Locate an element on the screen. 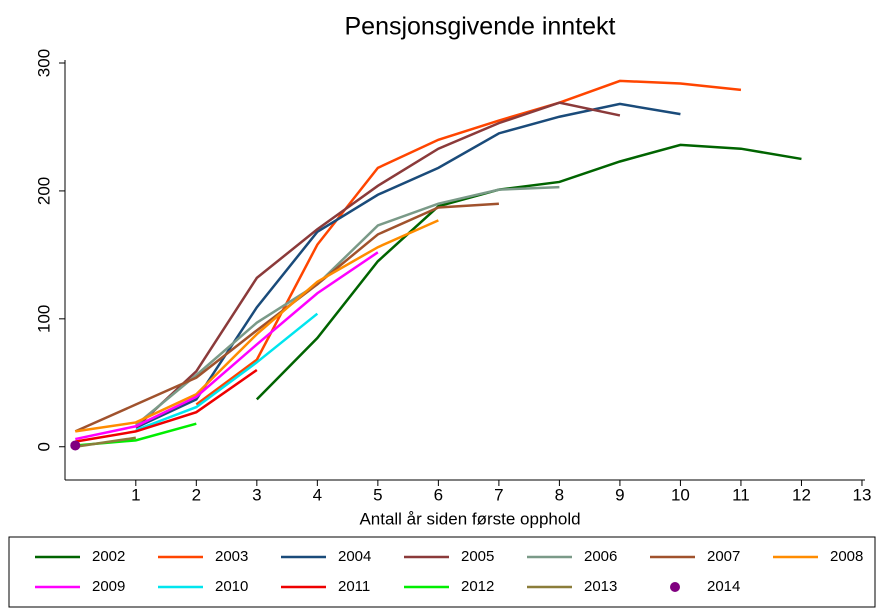 This screenshot has height=615, width=880. x-axis-label: Antall år siden første opphold is located at coordinates (469, 518).